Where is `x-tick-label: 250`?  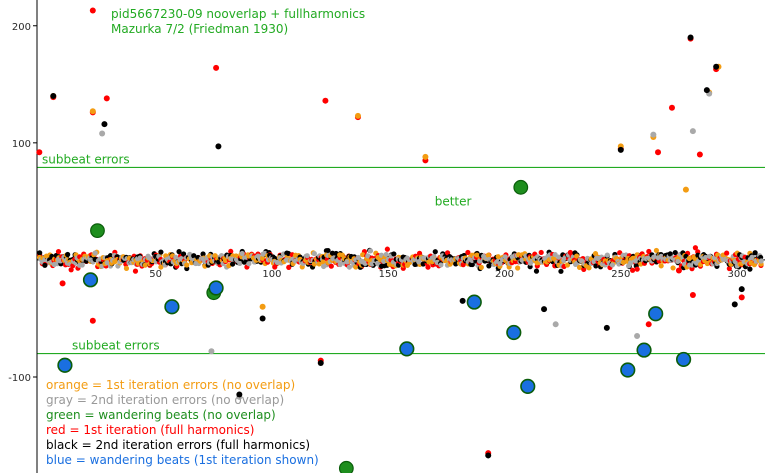
x-tick-label: 250 is located at coordinates (620, 274).